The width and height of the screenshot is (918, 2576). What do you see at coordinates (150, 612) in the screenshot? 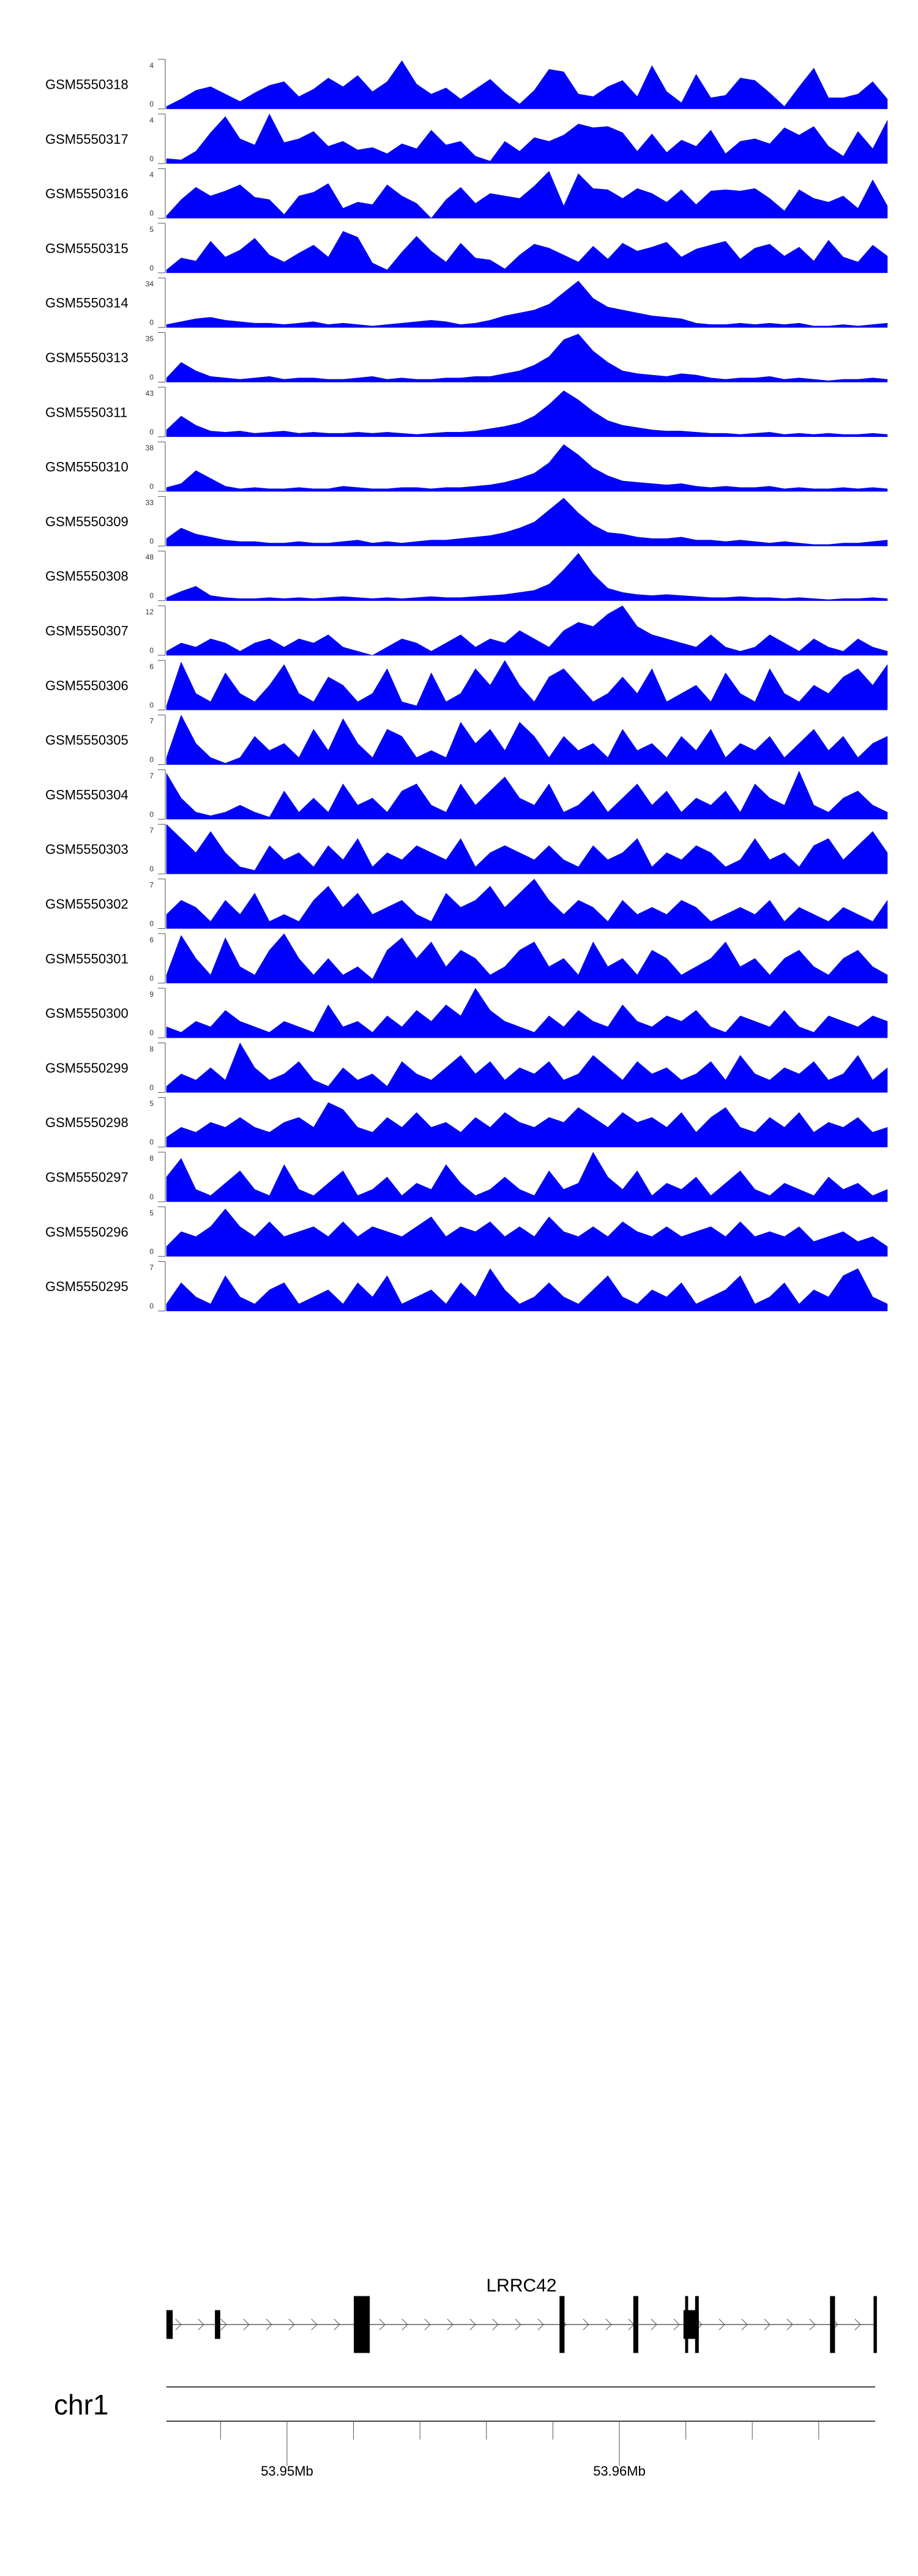
I see `y-tick-label-max: 12` at bounding box center [150, 612].